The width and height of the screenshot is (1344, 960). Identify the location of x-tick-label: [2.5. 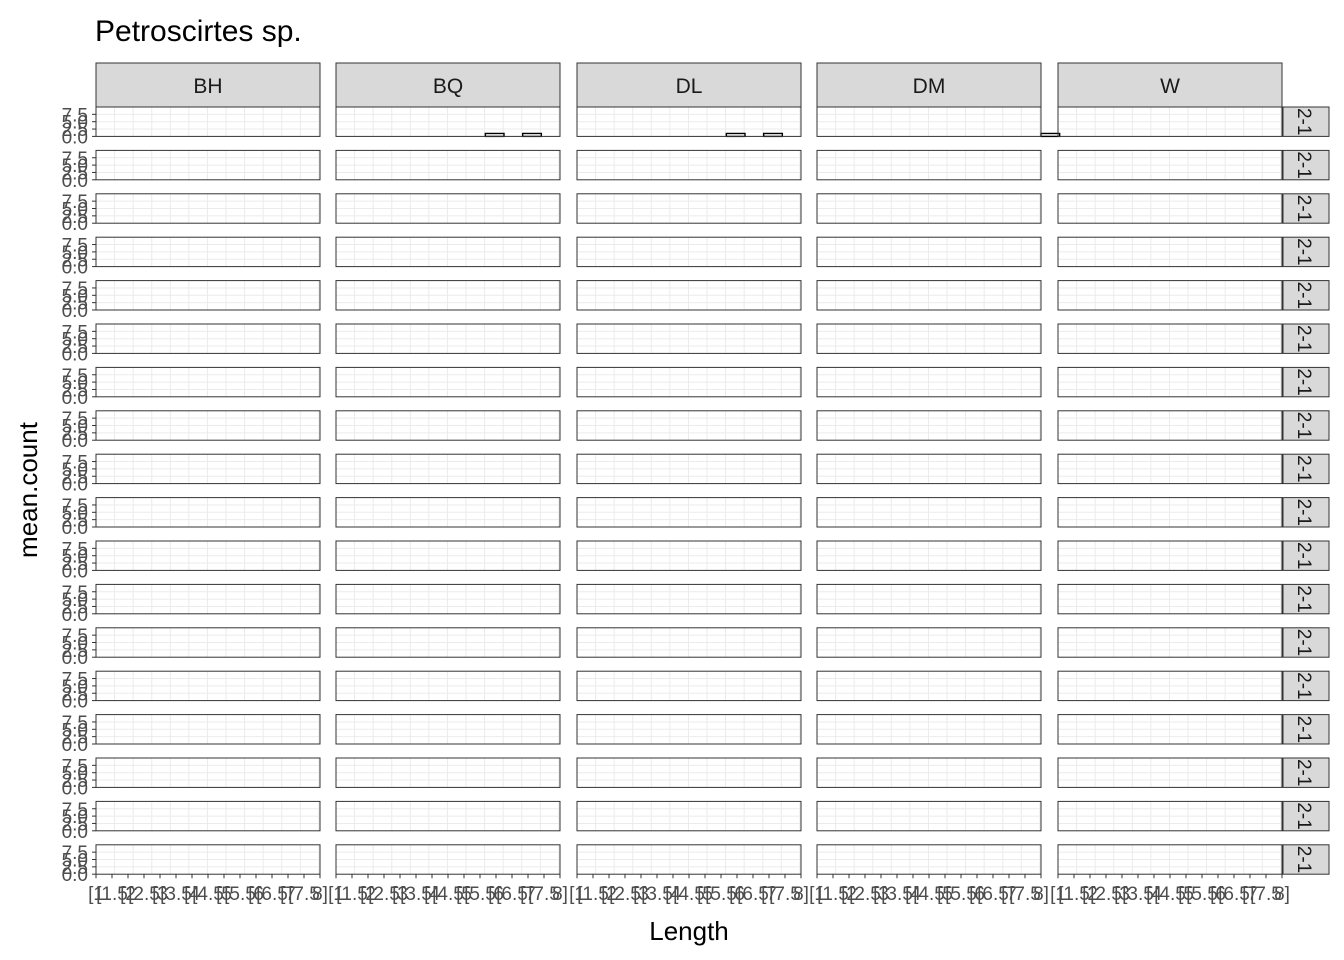
(625, 894).